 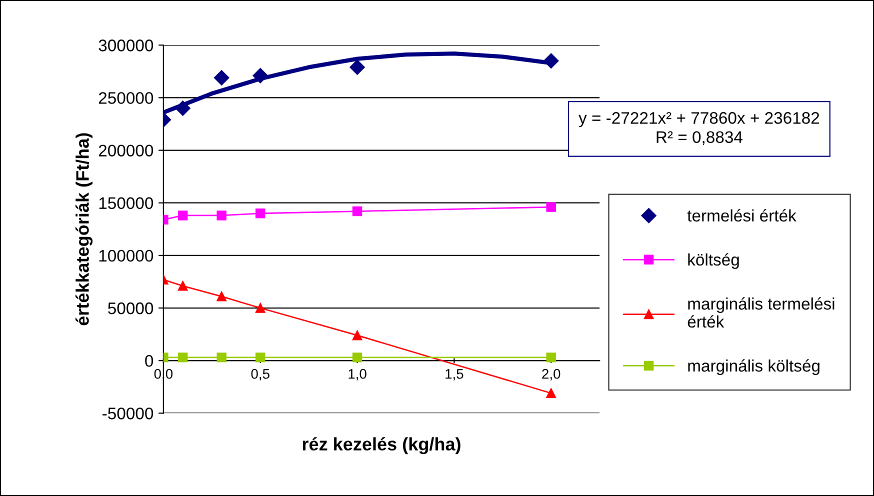 What do you see at coordinates (126, 203) in the screenshot?
I see `y-tick-label: 150000` at bounding box center [126, 203].